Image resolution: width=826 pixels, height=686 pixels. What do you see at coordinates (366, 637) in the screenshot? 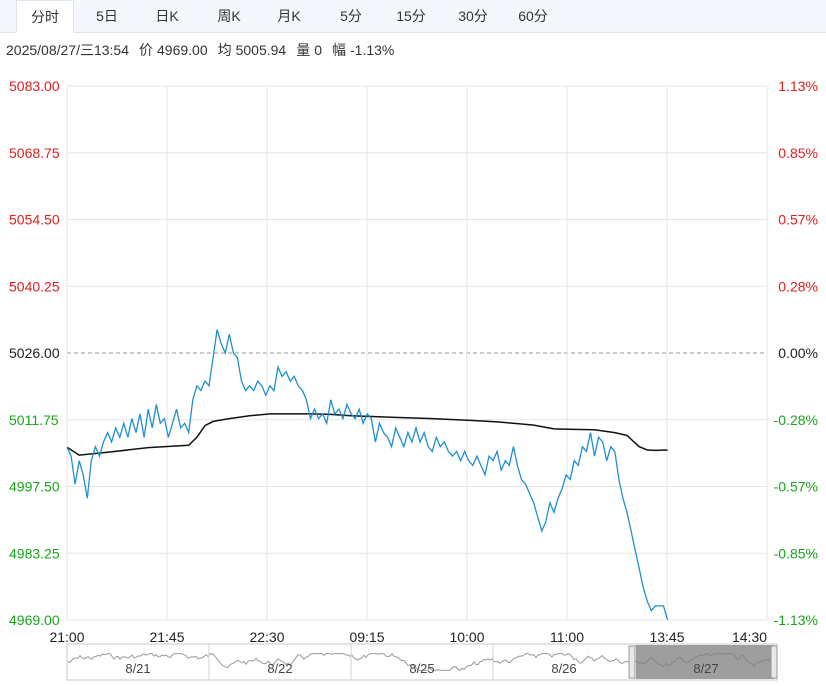
I see `x-tick-label: 09:15` at bounding box center [366, 637].